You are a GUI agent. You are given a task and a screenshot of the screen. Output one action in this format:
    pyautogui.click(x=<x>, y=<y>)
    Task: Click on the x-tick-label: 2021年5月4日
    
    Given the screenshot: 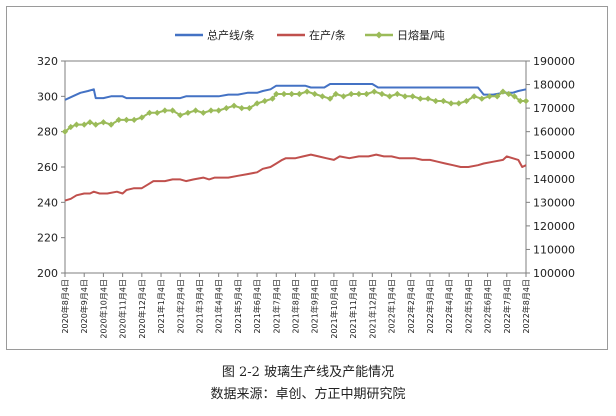 What is the action you would take?
    pyautogui.click(x=238, y=306)
    